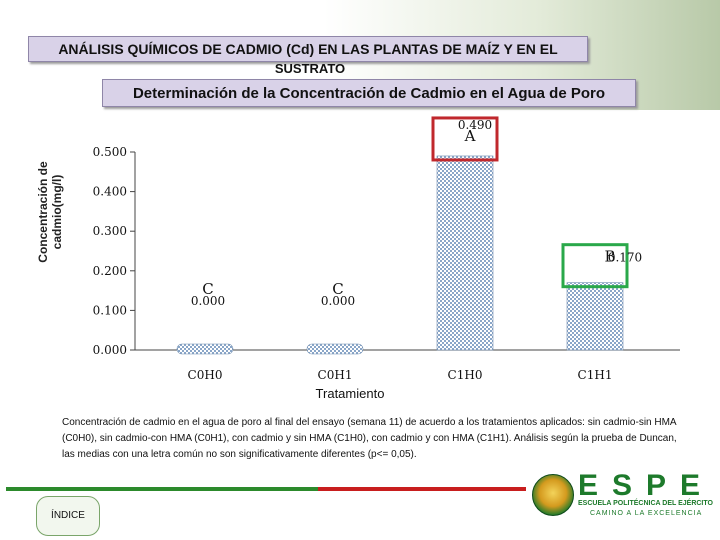 This screenshot has width=720, height=540. I want to click on y-axis-label: Concentración de cadmio(mg/l), so click(50, 212).